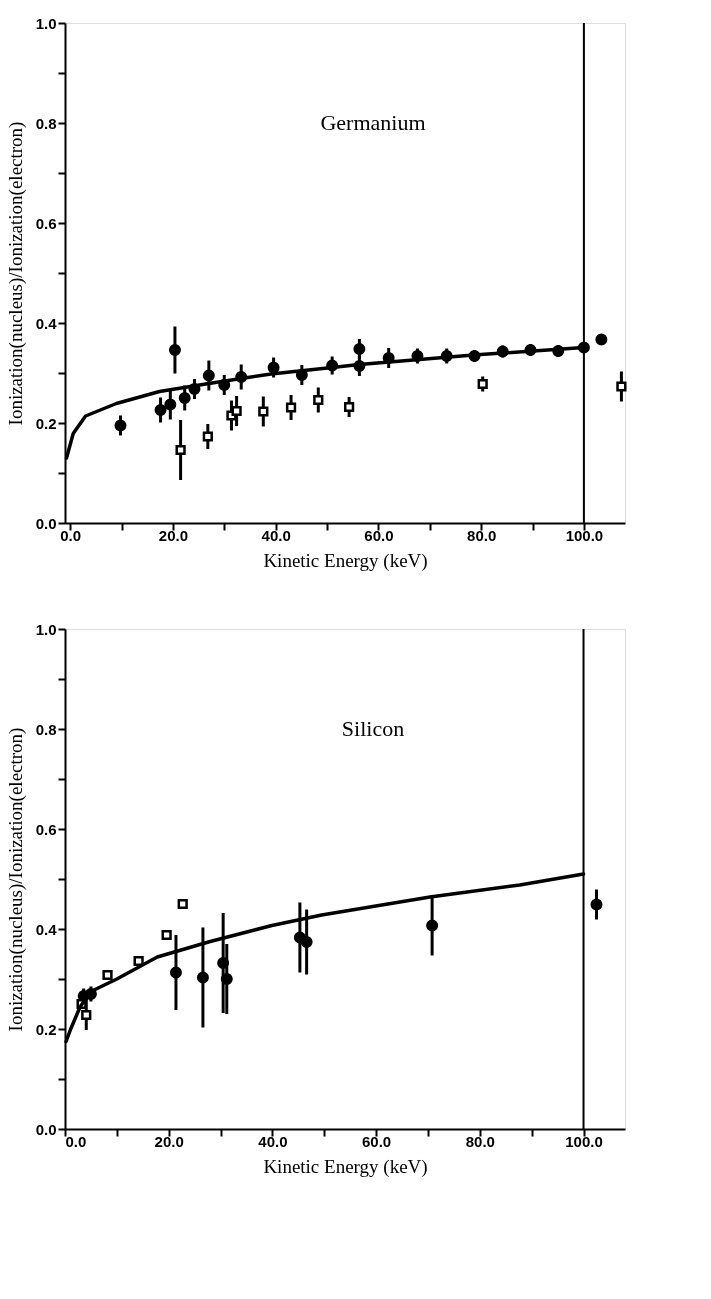  Describe the element at coordinates (373, 728) in the screenshot. I see `annotation: Silicon` at that location.